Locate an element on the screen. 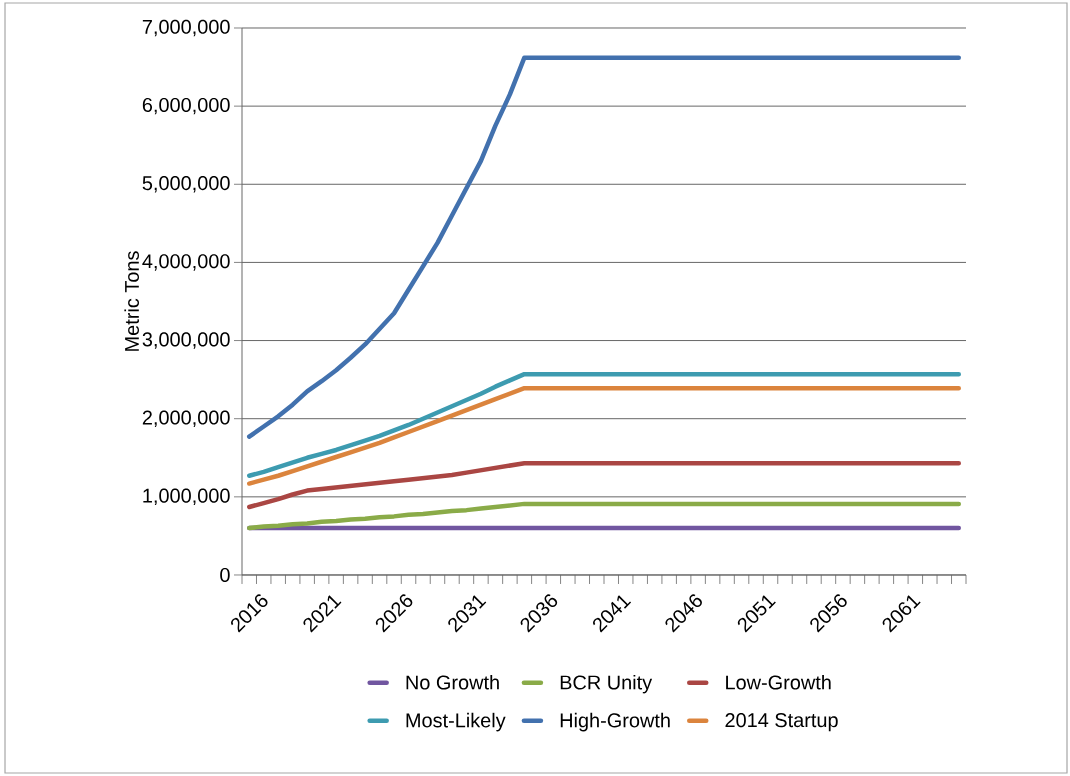 This screenshot has height=776, width=1070. y-tick-label: 4,000,000 is located at coordinates (186, 262).